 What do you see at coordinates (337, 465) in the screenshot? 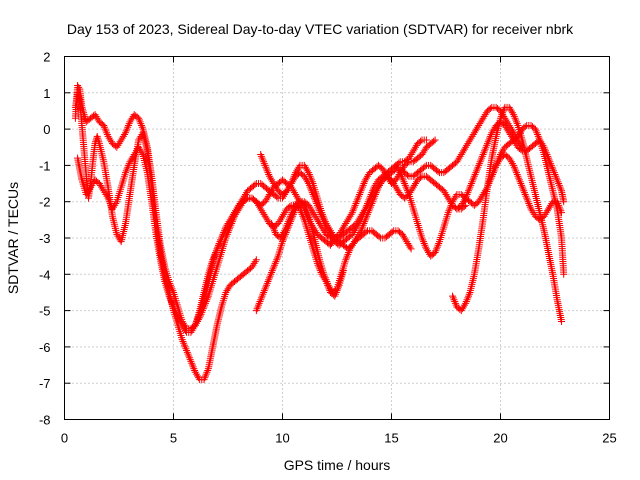
I see `x-axis-label: GPS time / hours` at bounding box center [337, 465].